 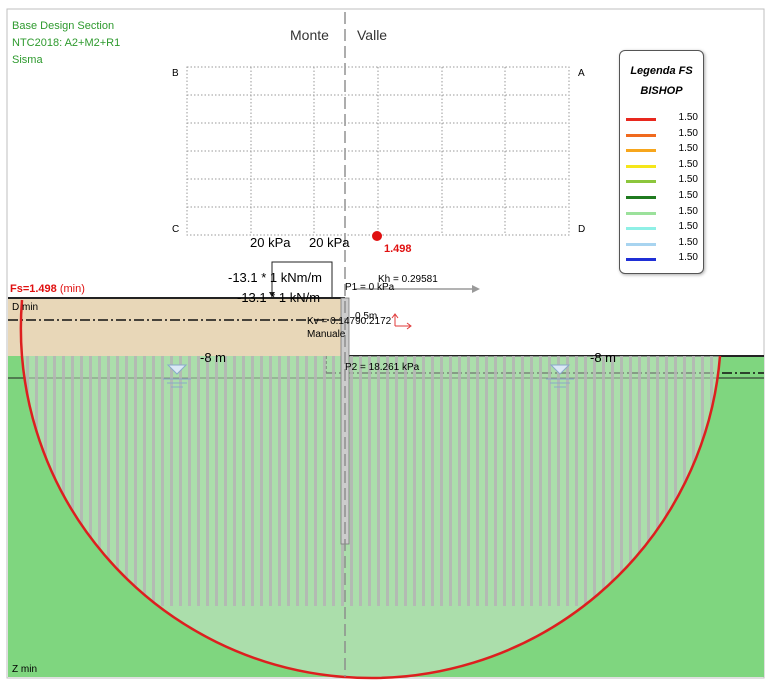 What do you see at coordinates (309, 35) in the screenshot?
I see `monte-label: Monte` at bounding box center [309, 35].